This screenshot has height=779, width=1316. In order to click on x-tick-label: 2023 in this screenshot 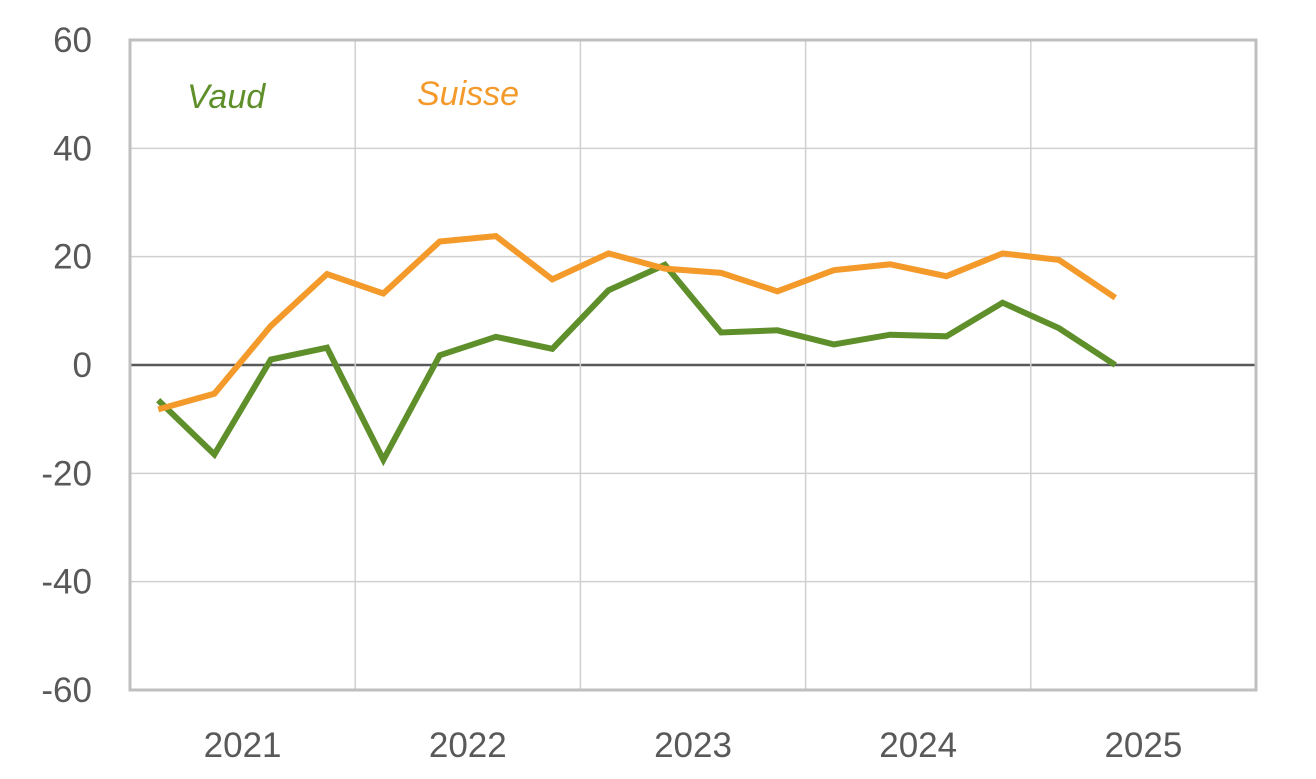, I will do `click(693, 745)`.